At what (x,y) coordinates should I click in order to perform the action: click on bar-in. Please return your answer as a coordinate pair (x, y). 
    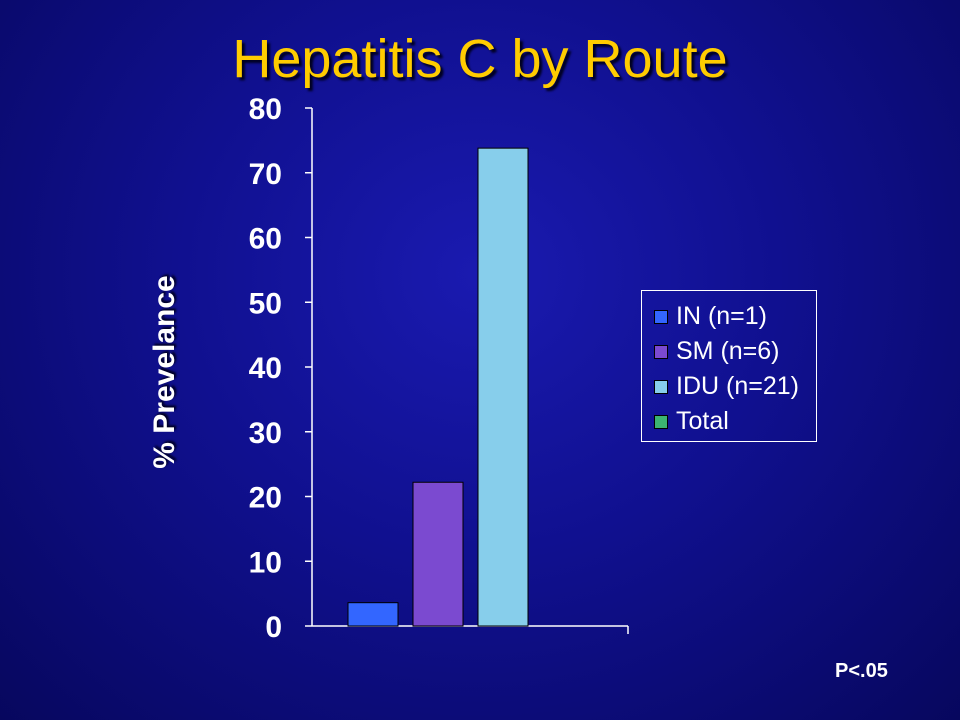
    Looking at the image, I should click on (373, 614).